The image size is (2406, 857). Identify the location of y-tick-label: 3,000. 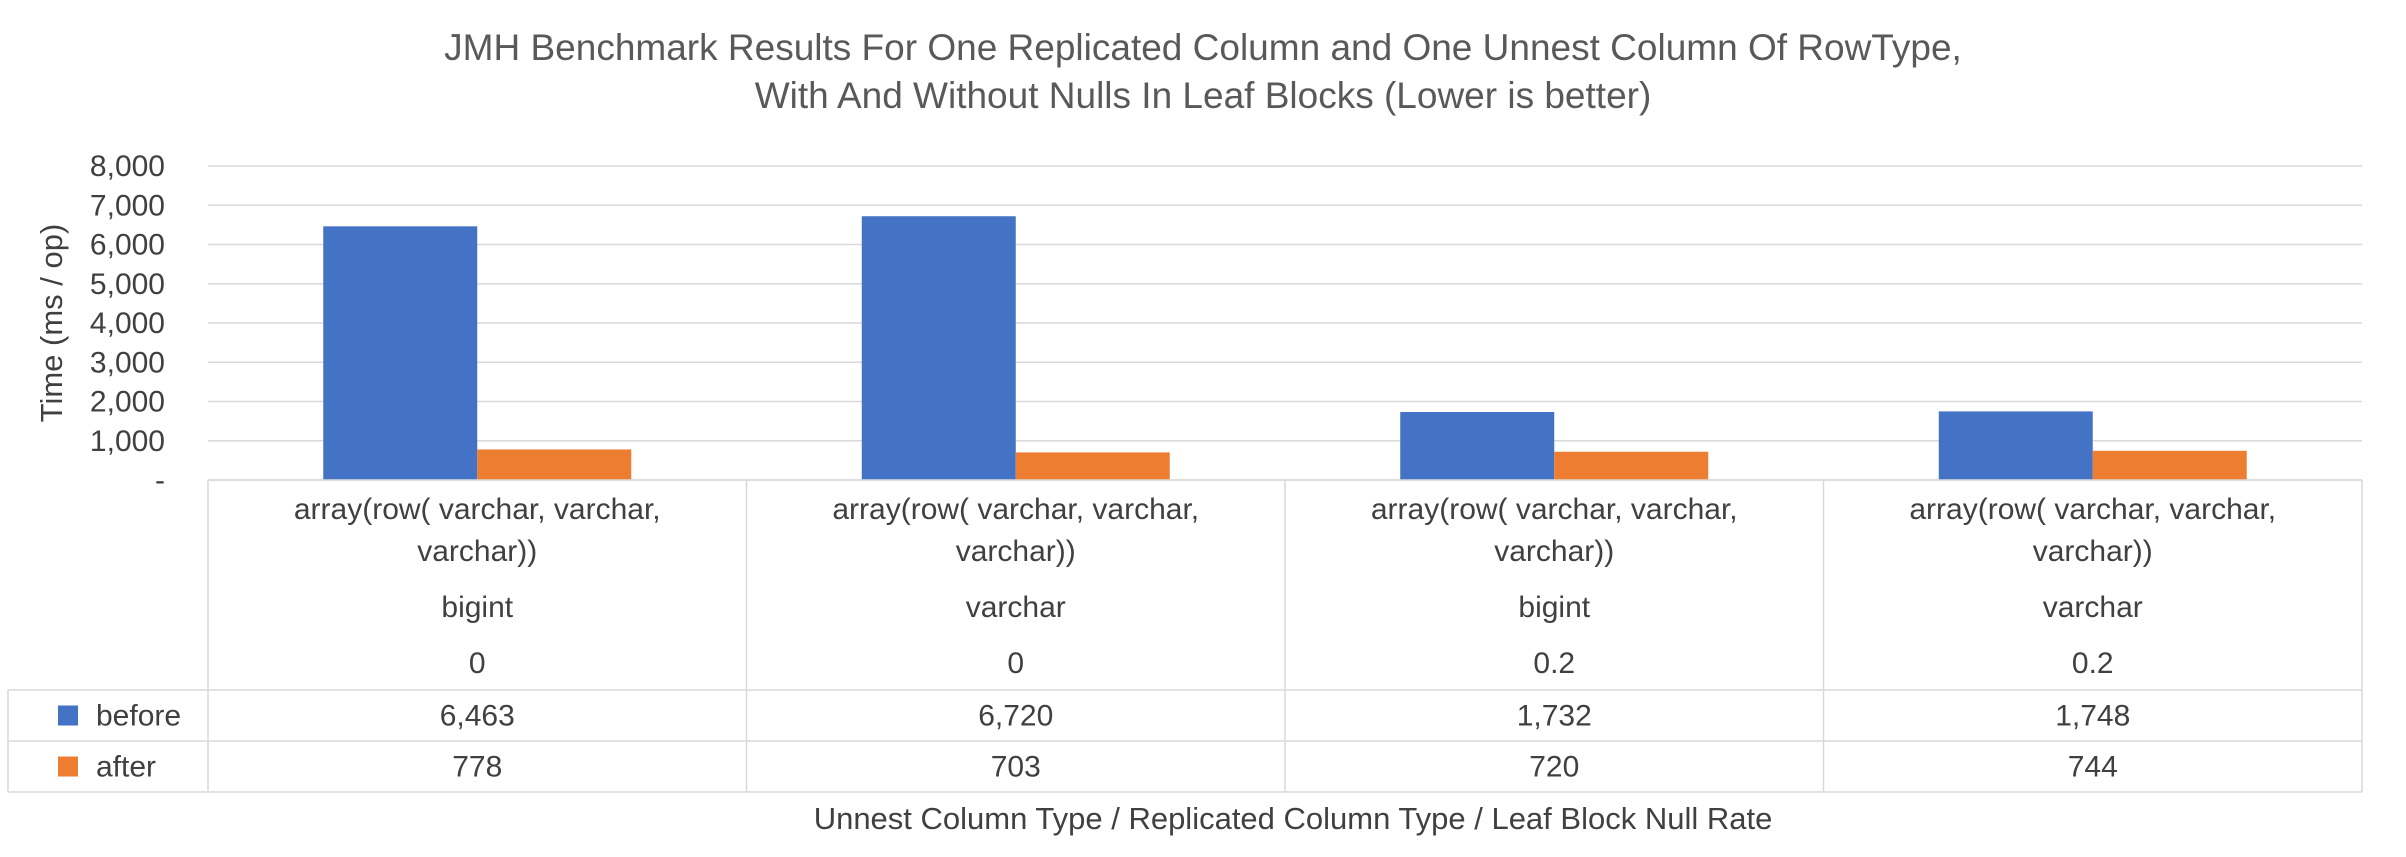
(127, 362).